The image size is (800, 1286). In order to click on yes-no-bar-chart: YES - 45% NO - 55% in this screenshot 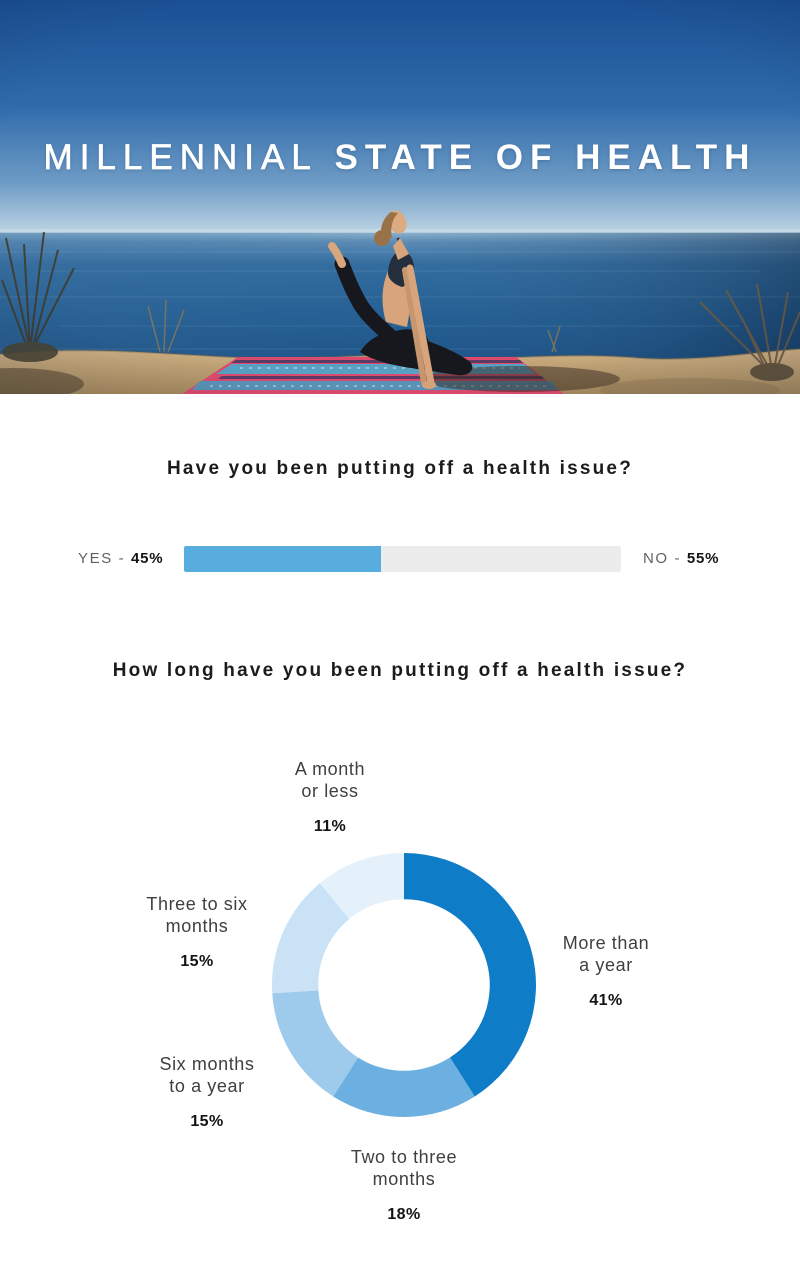, I will do `click(400, 559)`.